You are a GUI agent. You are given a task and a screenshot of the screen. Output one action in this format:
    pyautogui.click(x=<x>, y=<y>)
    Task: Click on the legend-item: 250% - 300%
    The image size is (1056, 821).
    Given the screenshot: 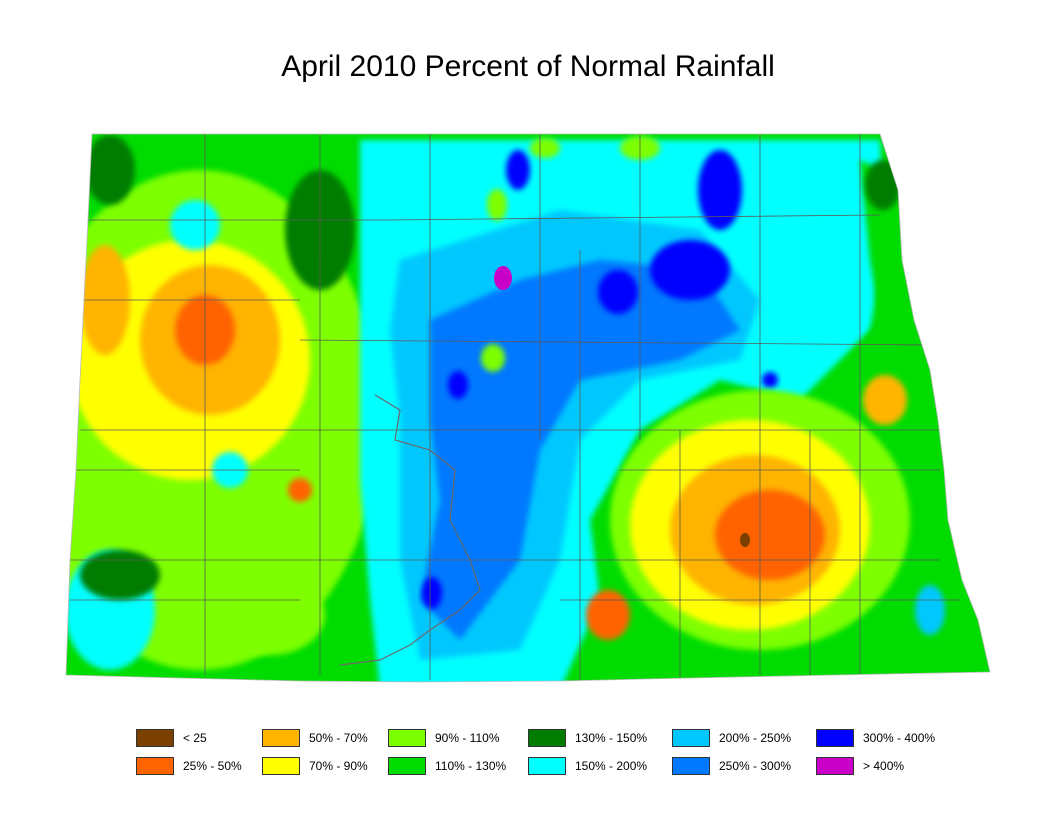 What is the action you would take?
    pyautogui.click(x=731, y=766)
    